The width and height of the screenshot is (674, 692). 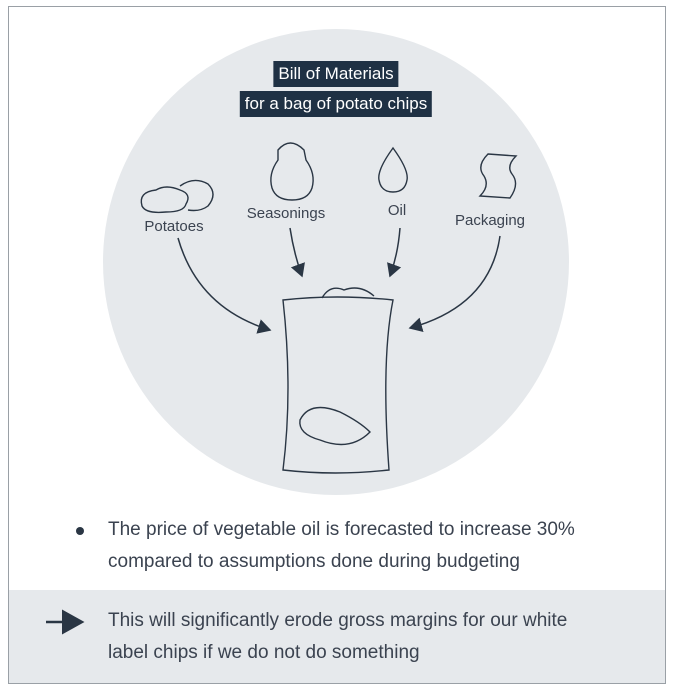 What do you see at coordinates (393, 169) in the screenshot?
I see `oil-drop-icon` at bounding box center [393, 169].